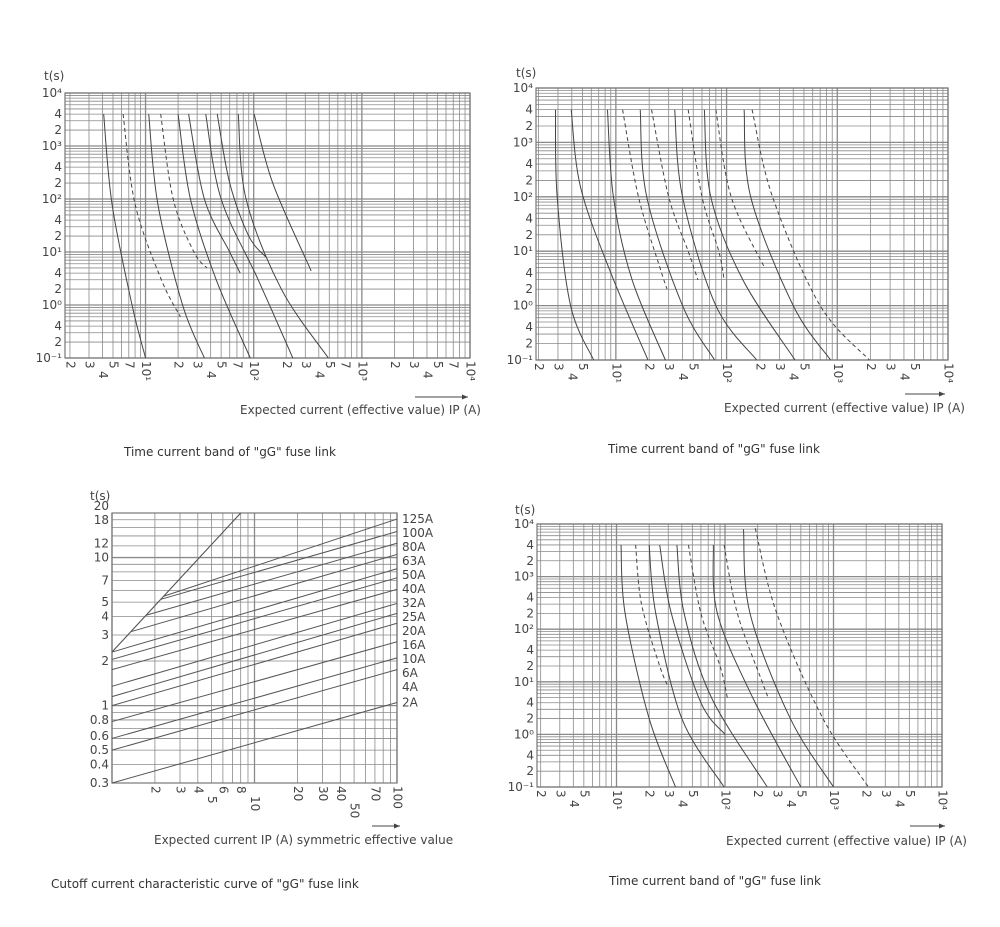 The height and width of the screenshot is (927, 1000). What do you see at coordinates (574, 804) in the screenshot?
I see `x-tick-label: 4` at bounding box center [574, 804].